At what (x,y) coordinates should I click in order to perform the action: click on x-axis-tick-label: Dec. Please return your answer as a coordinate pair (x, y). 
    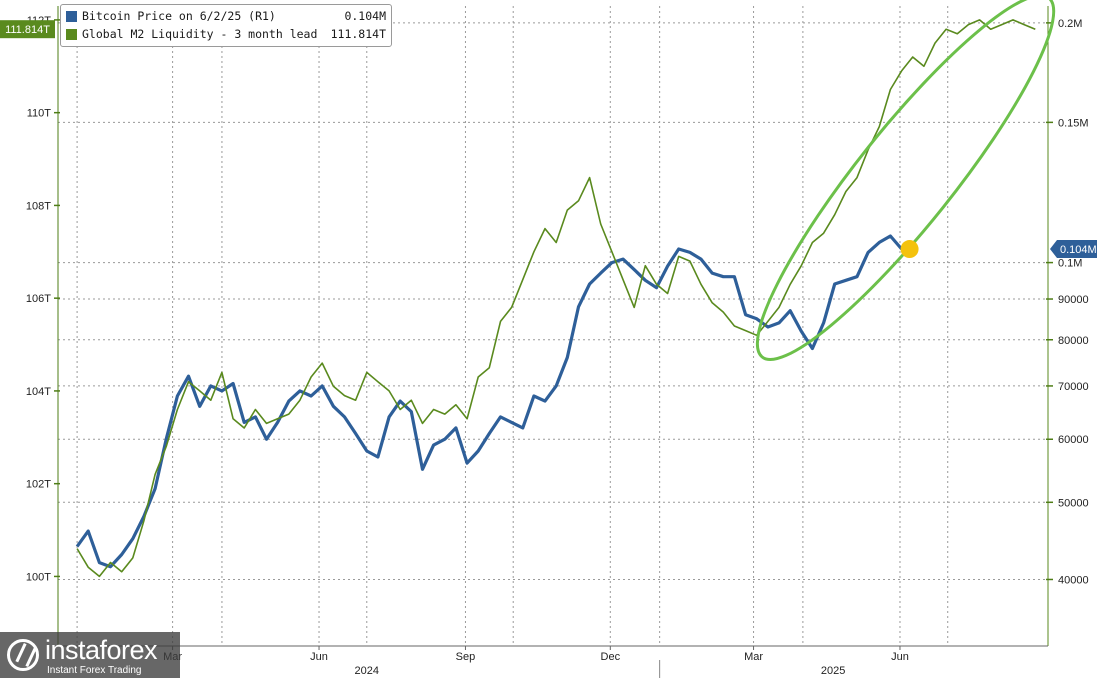
    Looking at the image, I should click on (611, 657).